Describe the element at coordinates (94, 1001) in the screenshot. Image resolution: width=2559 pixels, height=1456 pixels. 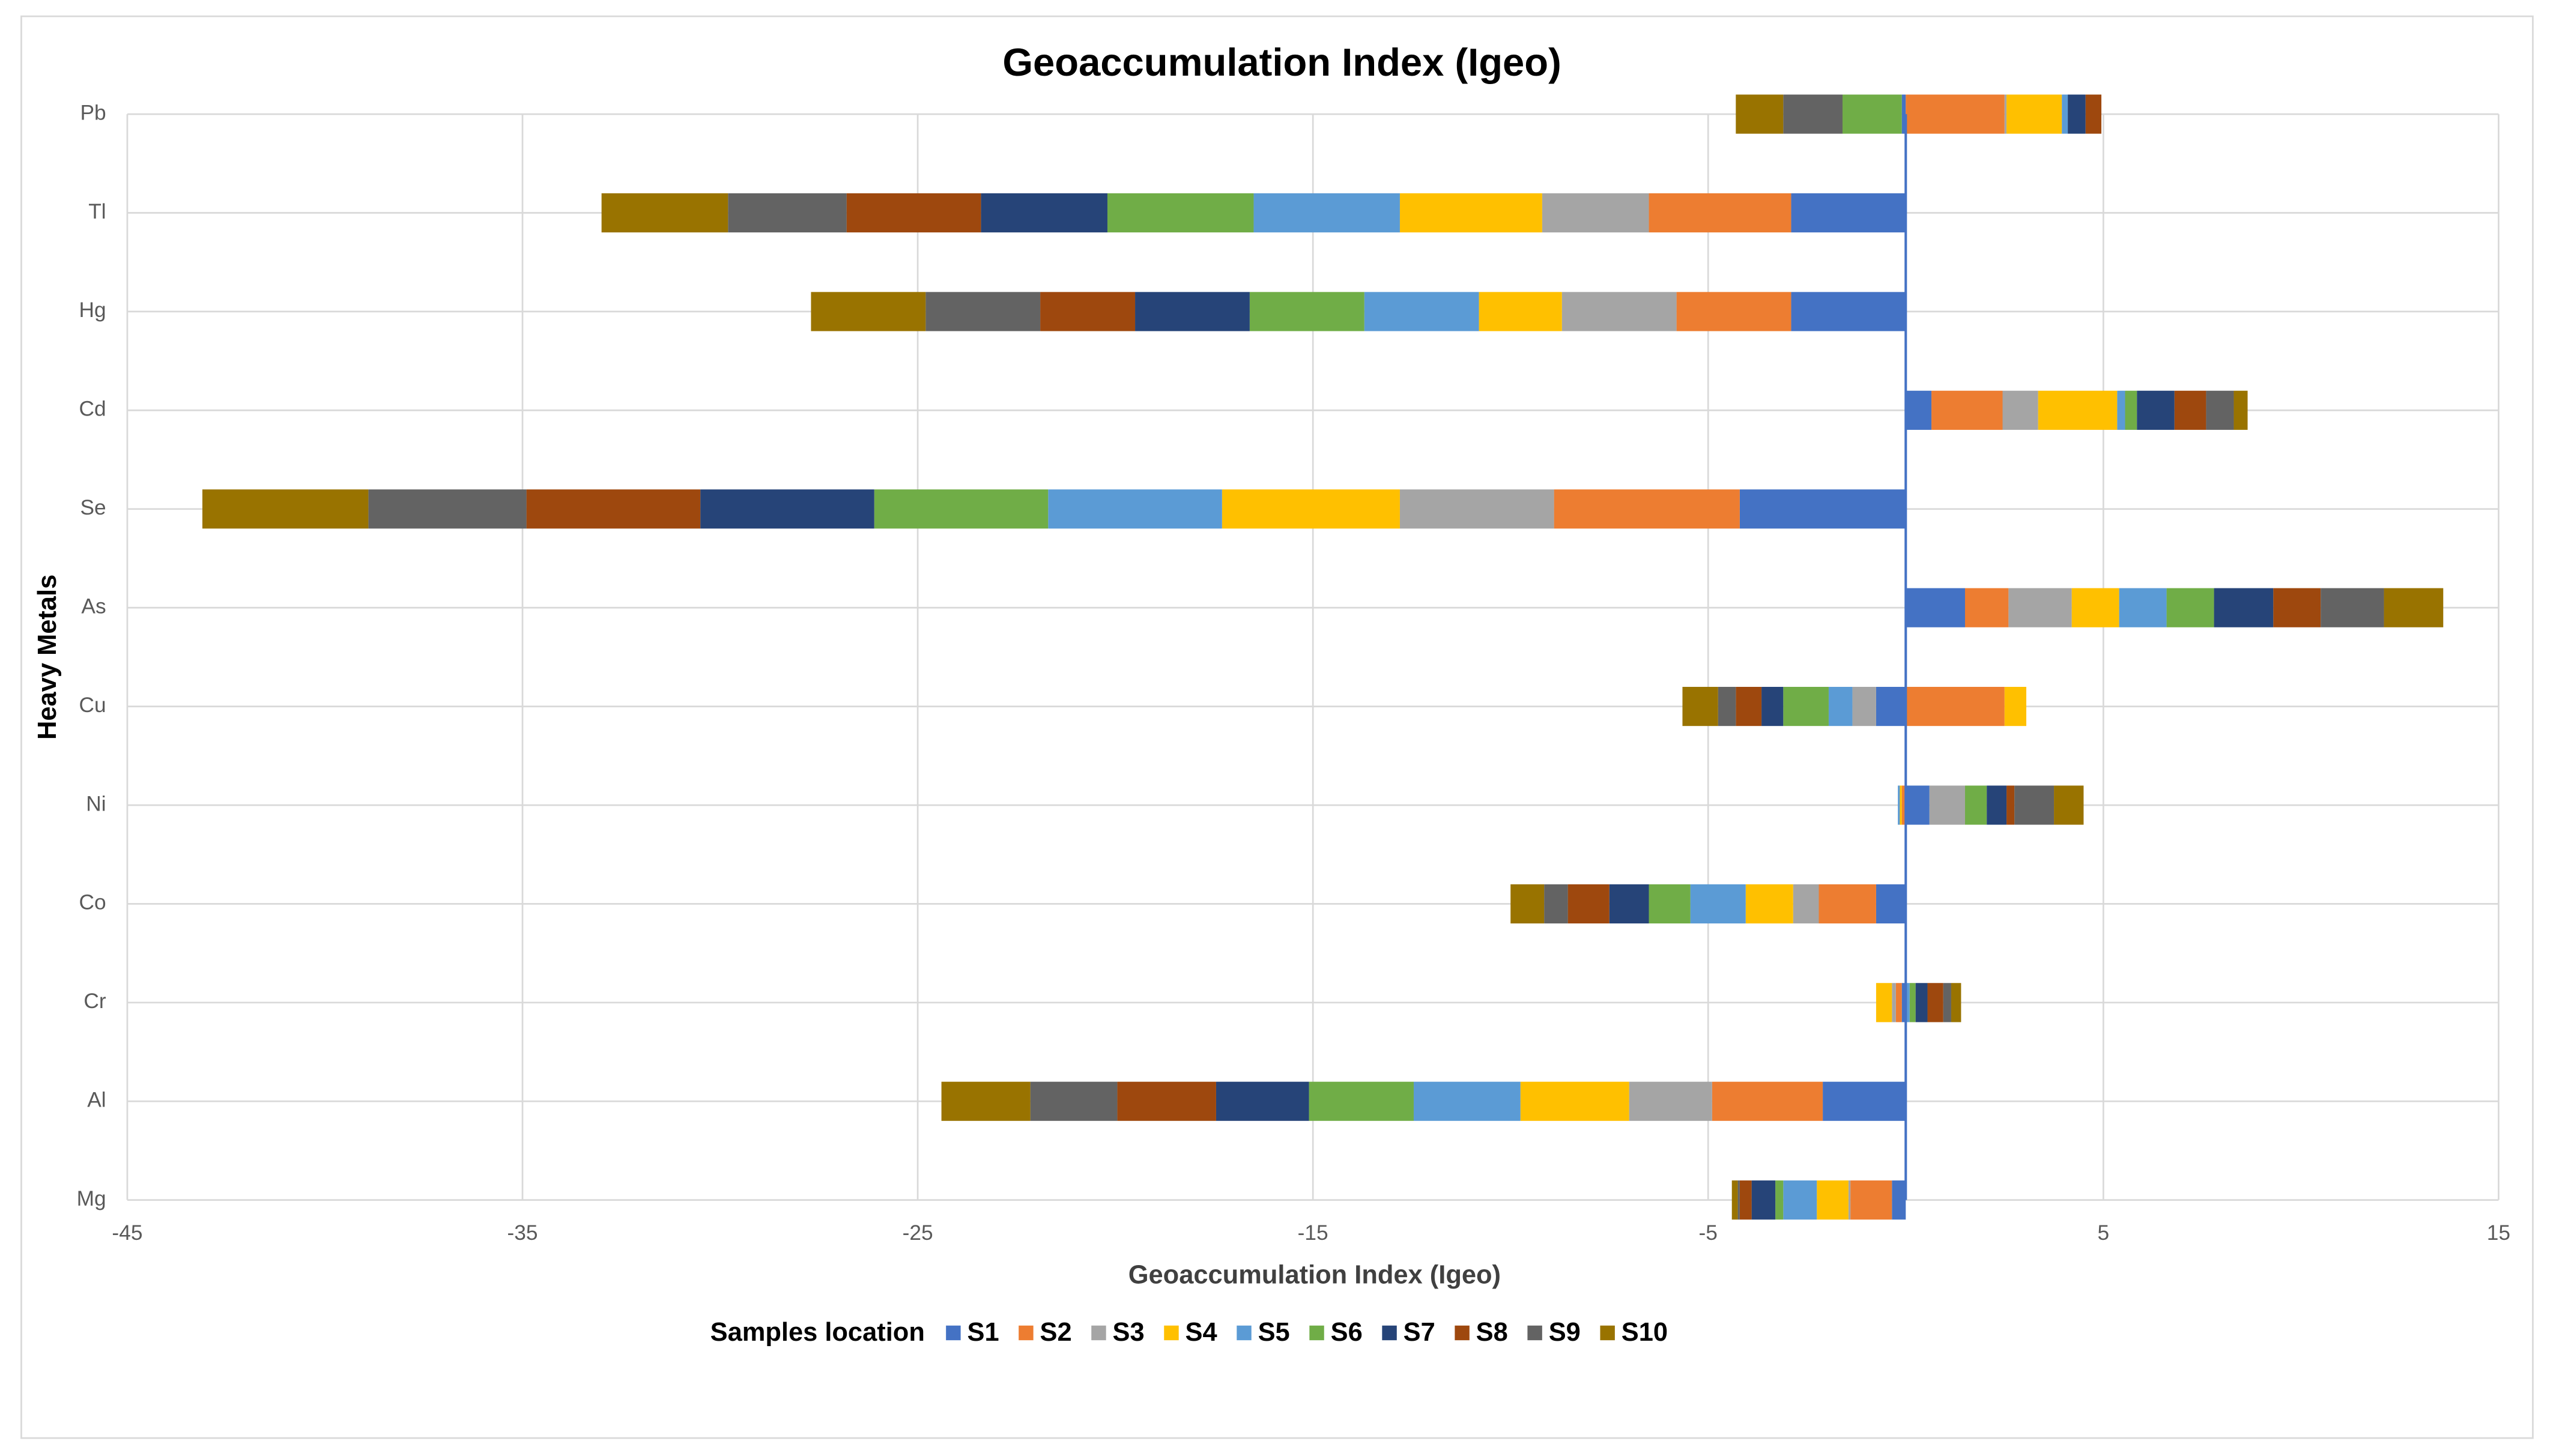
I see `y-tick-label: Cr` at that location.